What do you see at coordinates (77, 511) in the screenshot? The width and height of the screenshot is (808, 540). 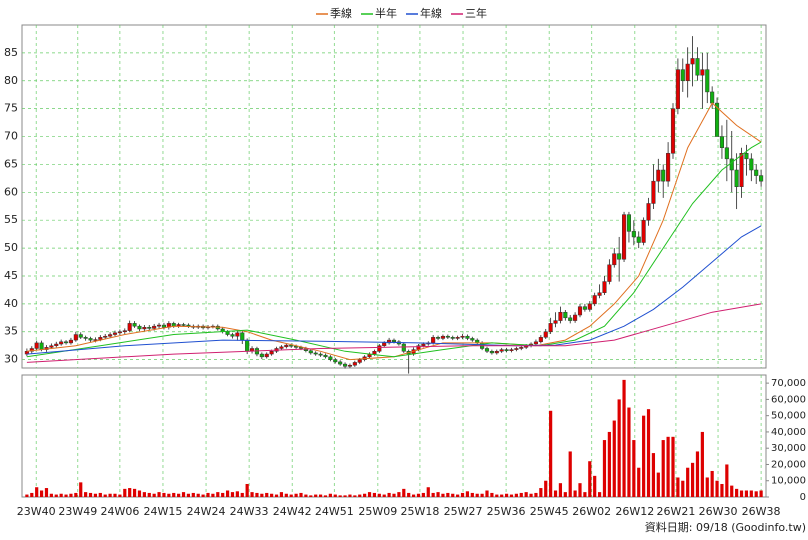 I see `x-tick-label: 23W49` at bounding box center [77, 511].